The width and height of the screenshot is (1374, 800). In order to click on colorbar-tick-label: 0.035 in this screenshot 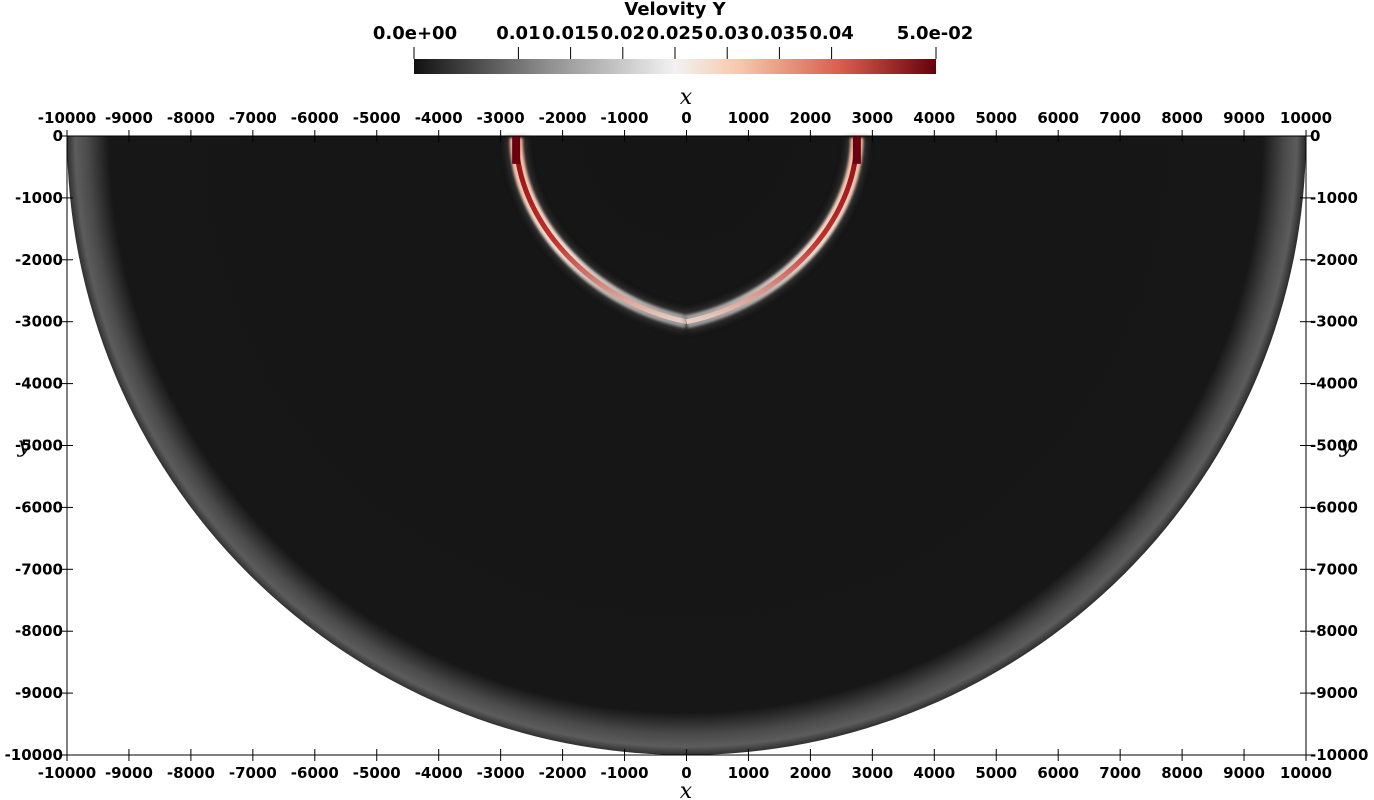, I will do `click(779, 33)`.